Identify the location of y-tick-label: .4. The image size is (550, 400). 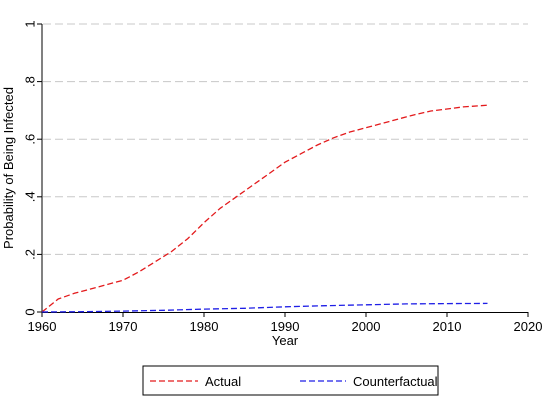
(30, 196).